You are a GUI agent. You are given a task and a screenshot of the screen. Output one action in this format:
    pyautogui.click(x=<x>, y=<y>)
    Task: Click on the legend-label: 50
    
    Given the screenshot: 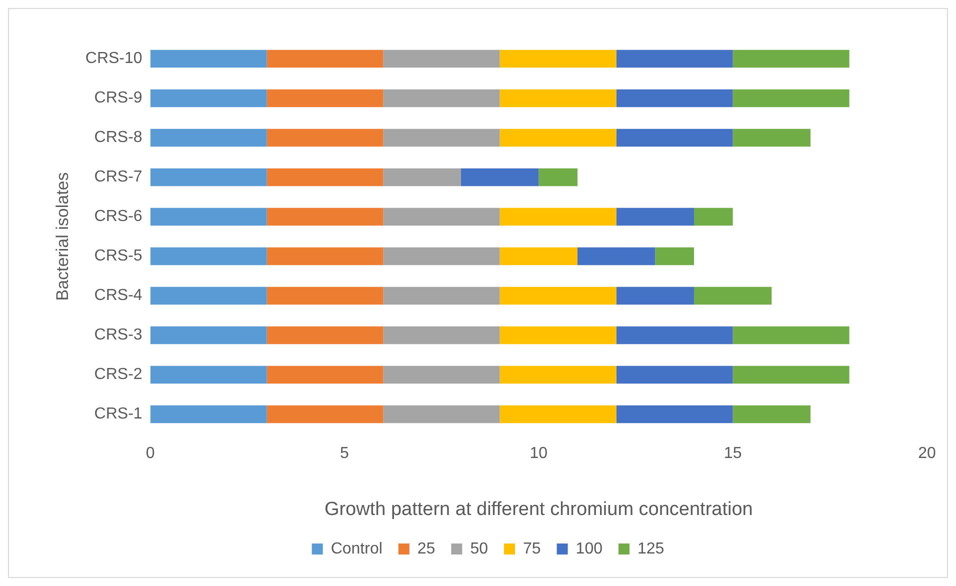 What is the action you would take?
    pyautogui.click(x=479, y=549)
    